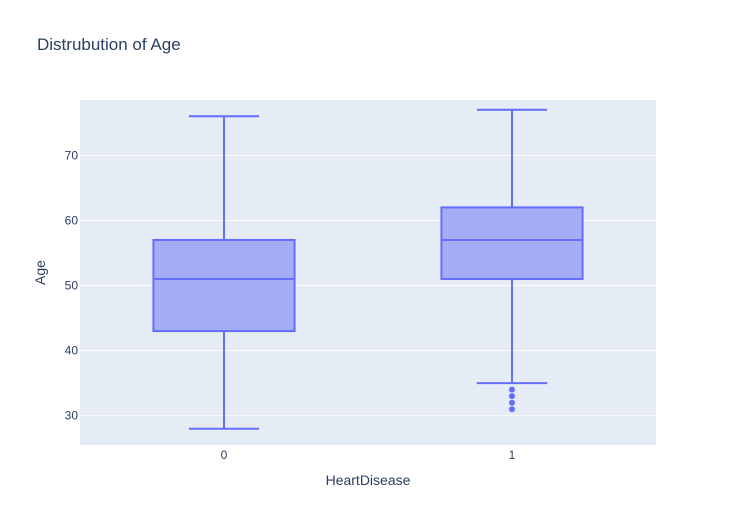 The height and width of the screenshot is (525, 736). Describe the element at coordinates (72, 155) in the screenshot. I see `y-tick-label-70: 70` at that location.